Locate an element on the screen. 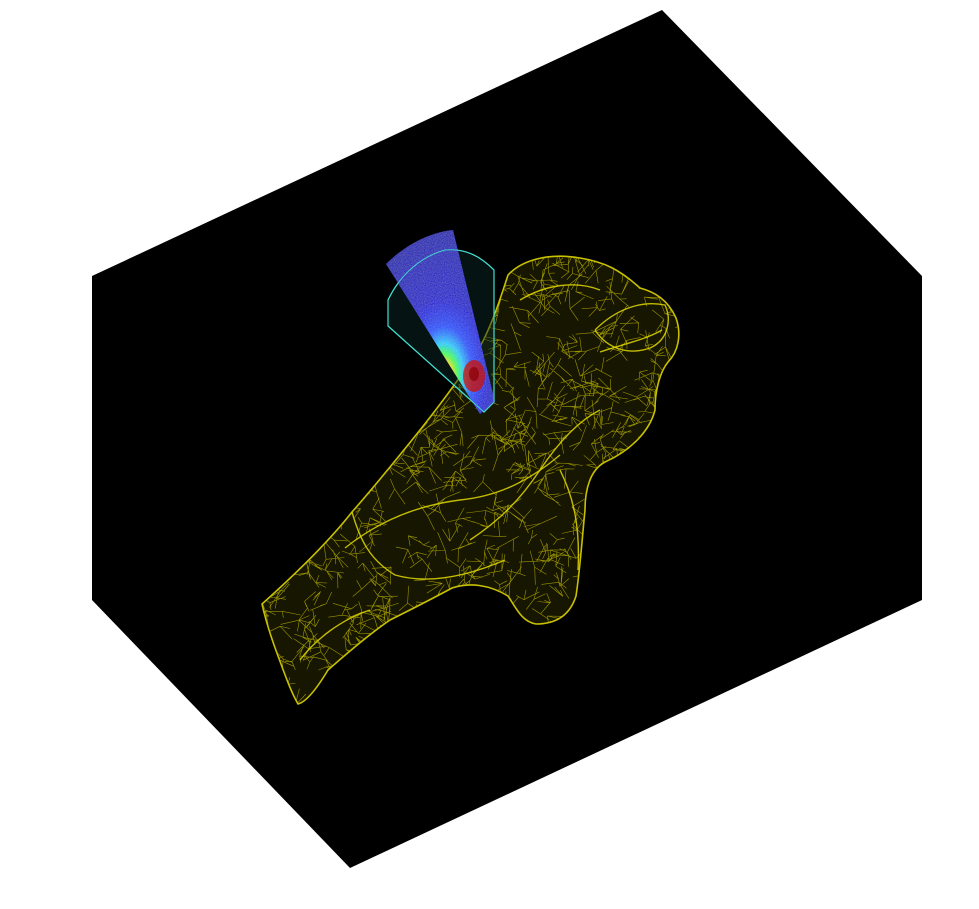 The width and height of the screenshot is (979, 909). fan-outline is located at coordinates (441, 331).